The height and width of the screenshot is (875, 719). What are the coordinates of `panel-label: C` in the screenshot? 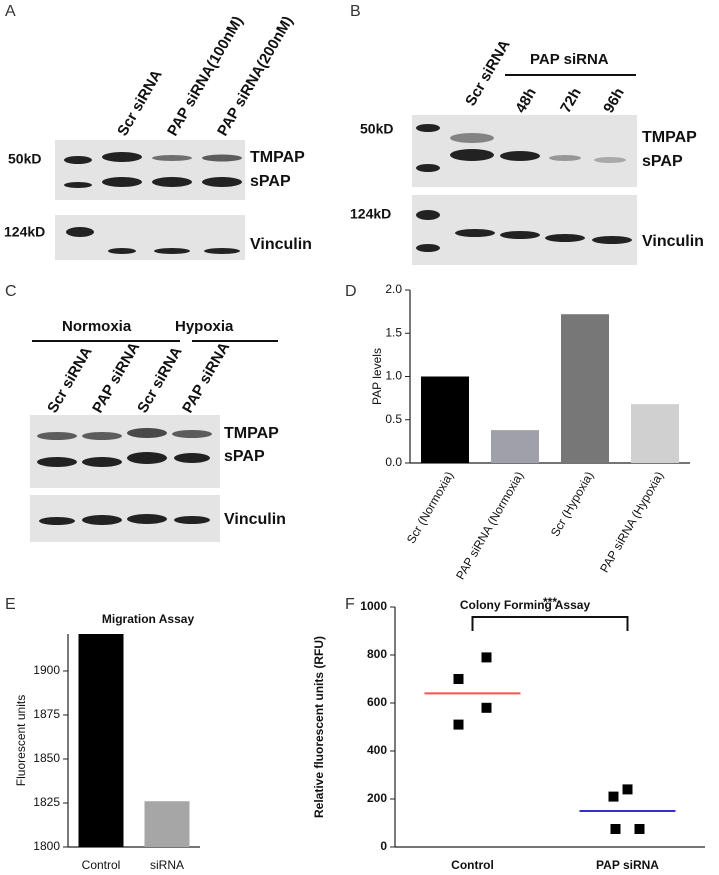 It's located at (11, 291).